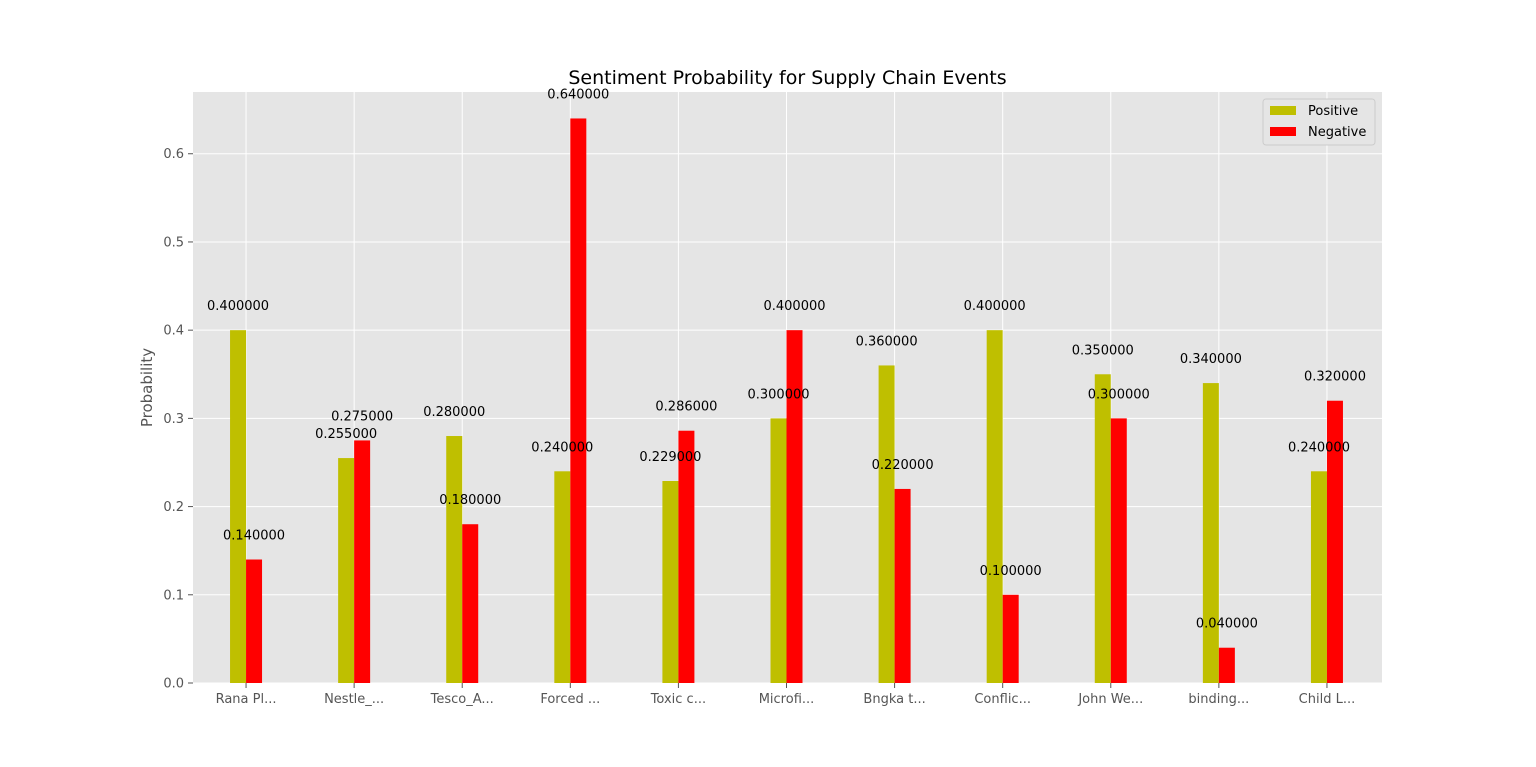 The width and height of the screenshot is (1536, 767). I want to click on y-tick-label: 0.1, so click(173, 595).